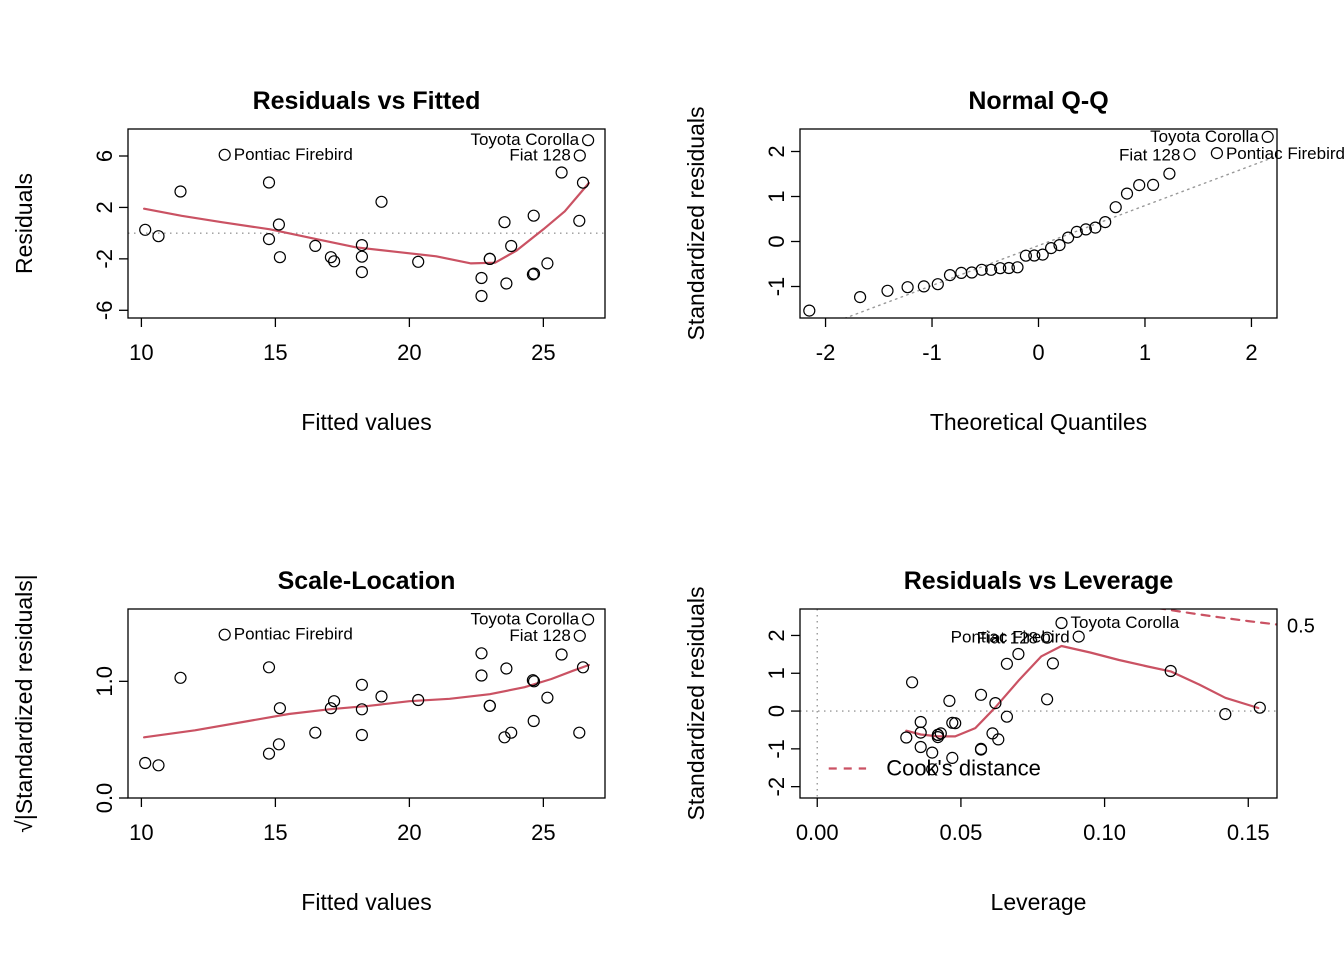  I want to click on x-tick-label: 0.00, so click(817, 832).